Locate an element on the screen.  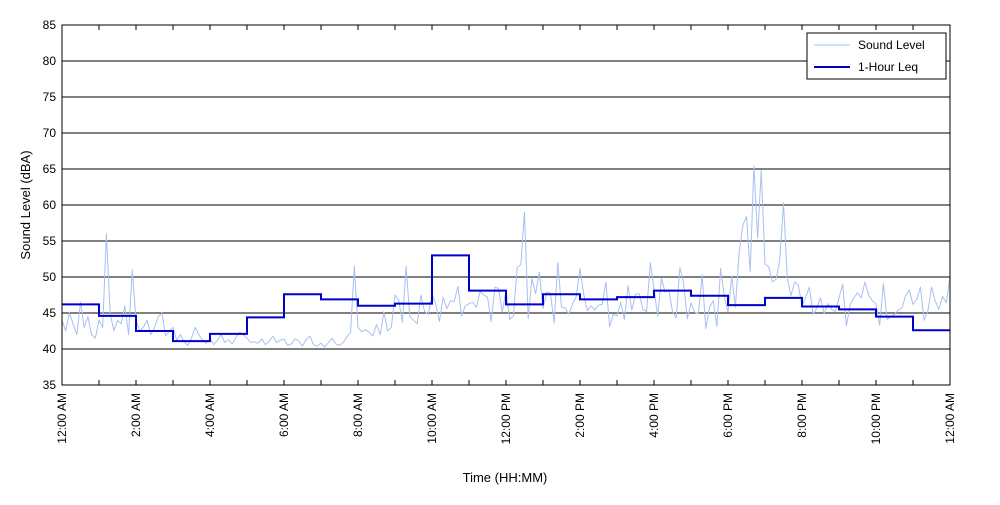
x-tick-label: 12:00 PM is located at coordinates (506, 418).